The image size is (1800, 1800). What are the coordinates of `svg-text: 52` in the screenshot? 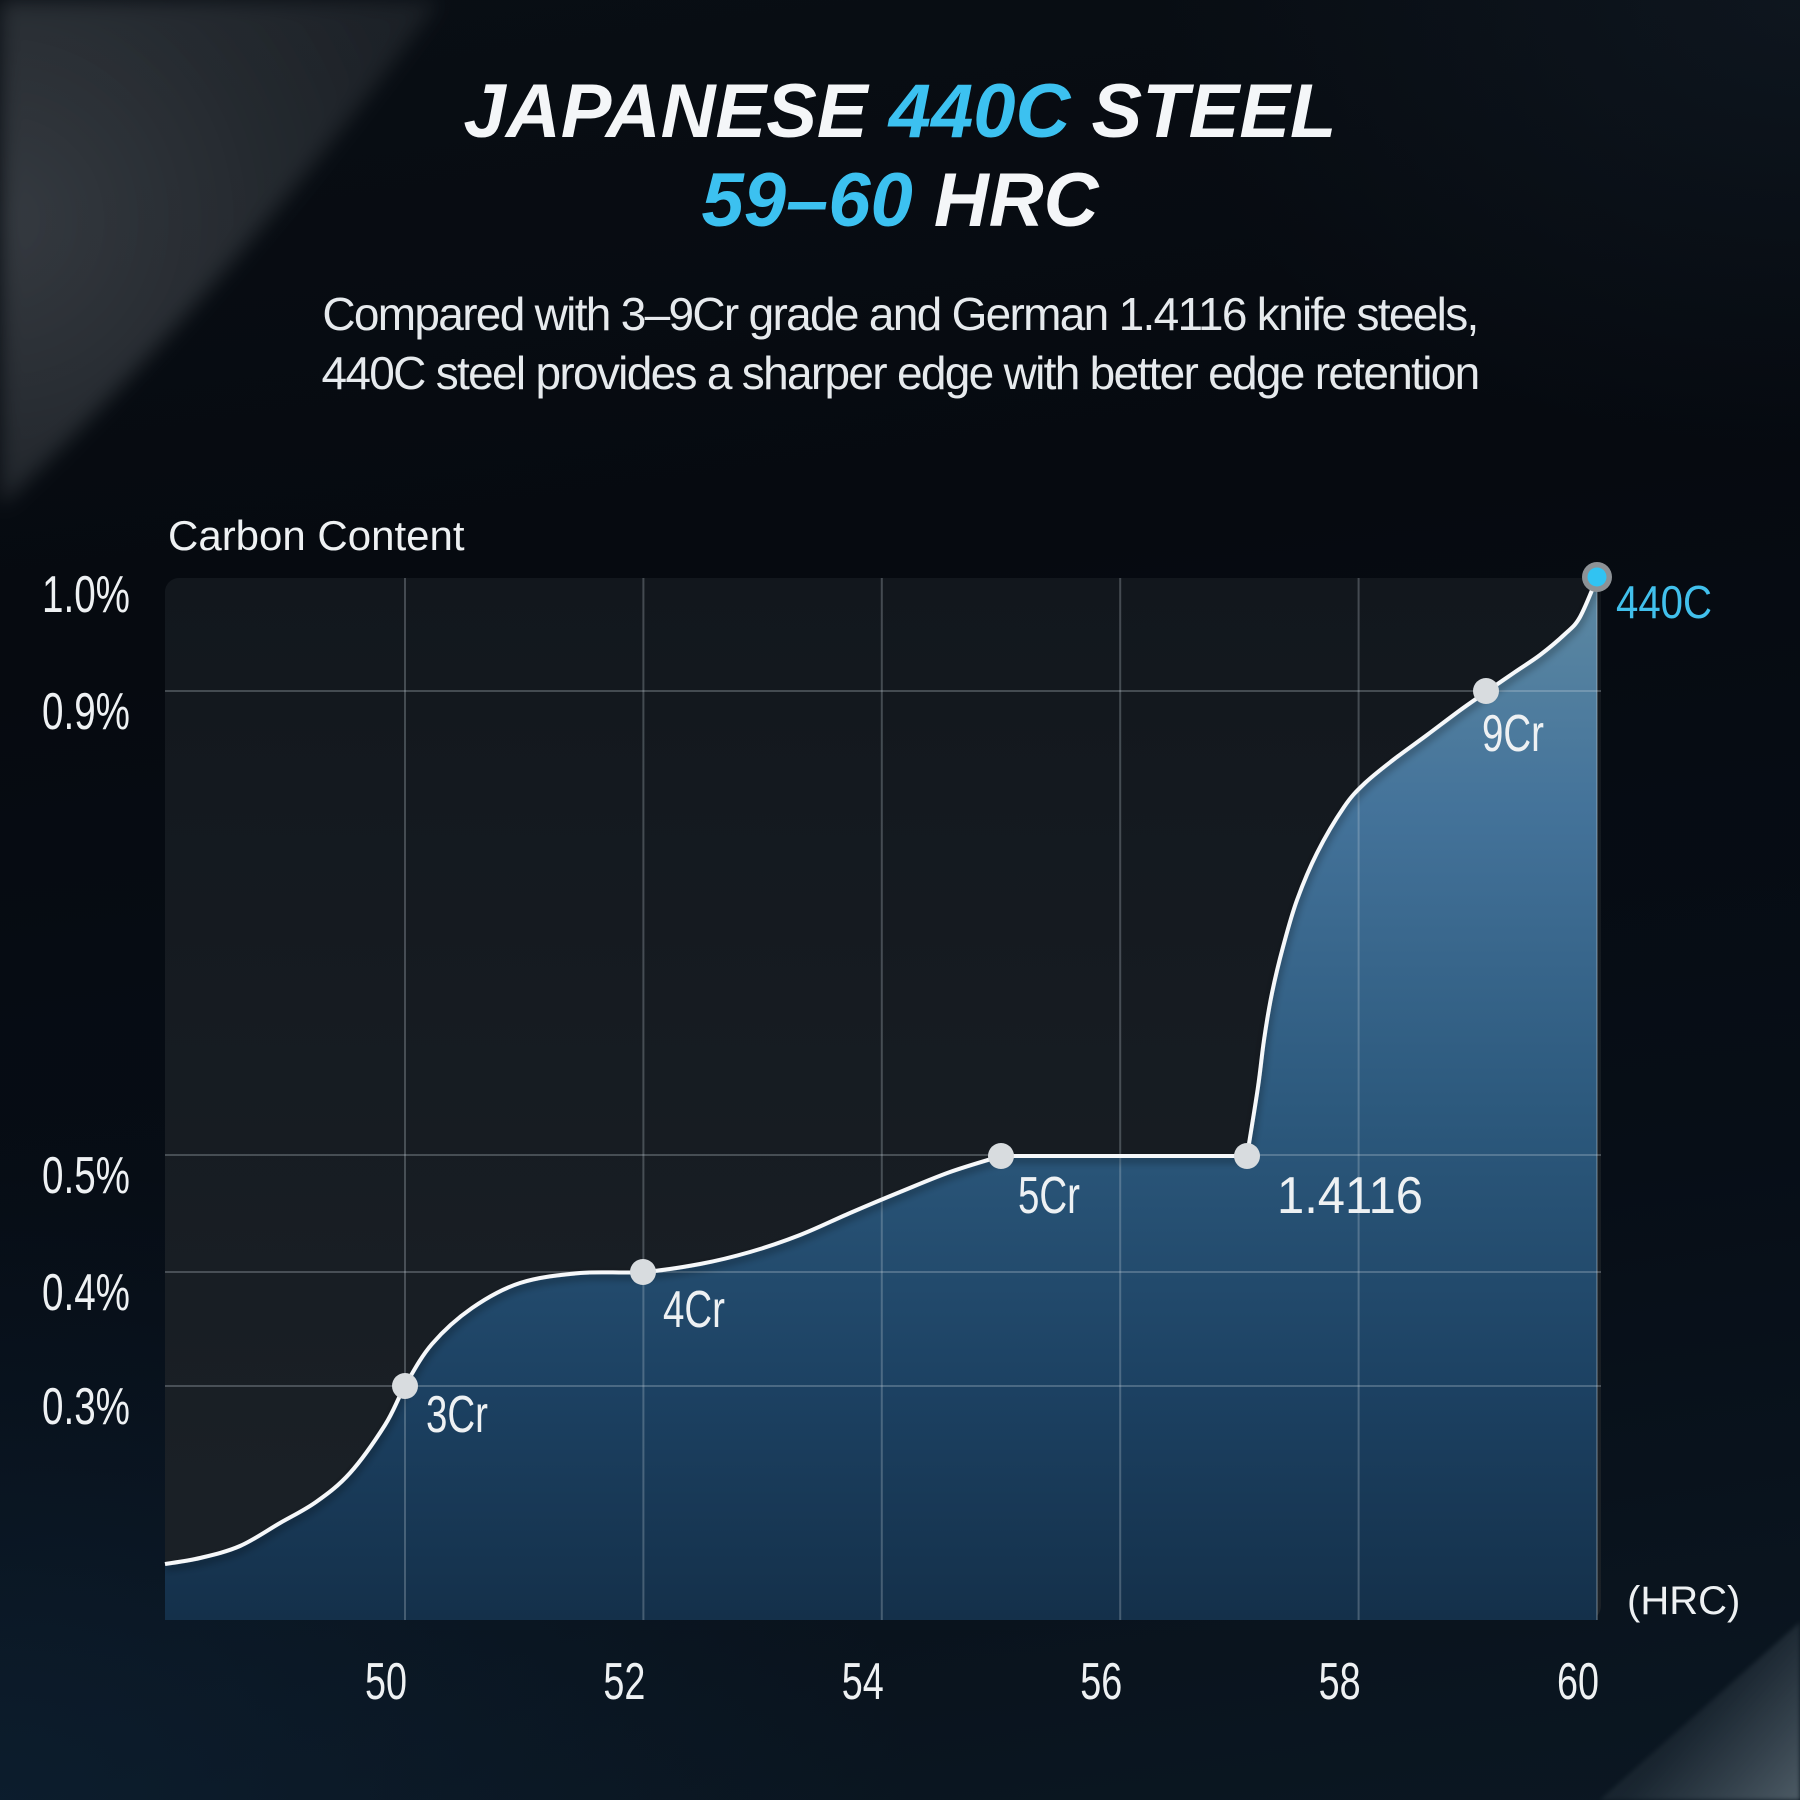 It's located at (624, 1682).